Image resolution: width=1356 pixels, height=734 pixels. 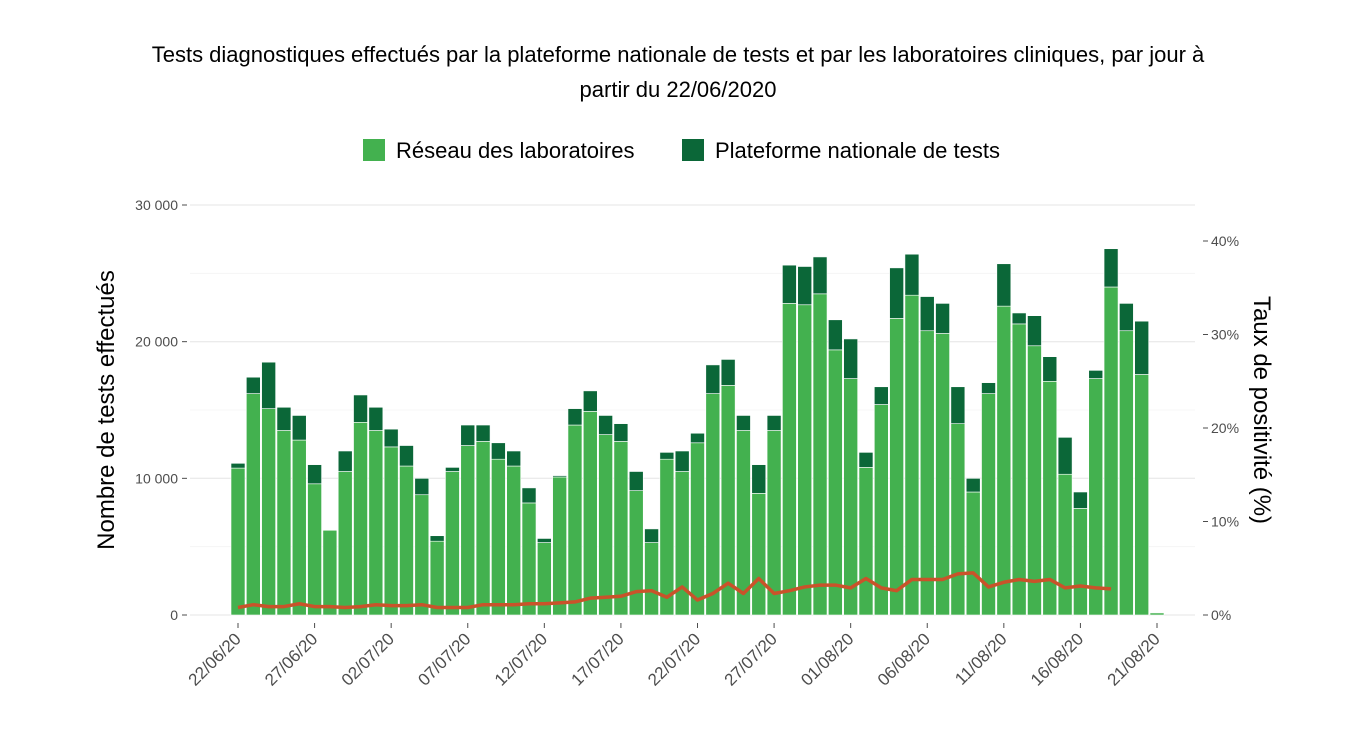 What do you see at coordinates (896, 293) in the screenshot?
I see `bar-plateforme-04/08` at bounding box center [896, 293].